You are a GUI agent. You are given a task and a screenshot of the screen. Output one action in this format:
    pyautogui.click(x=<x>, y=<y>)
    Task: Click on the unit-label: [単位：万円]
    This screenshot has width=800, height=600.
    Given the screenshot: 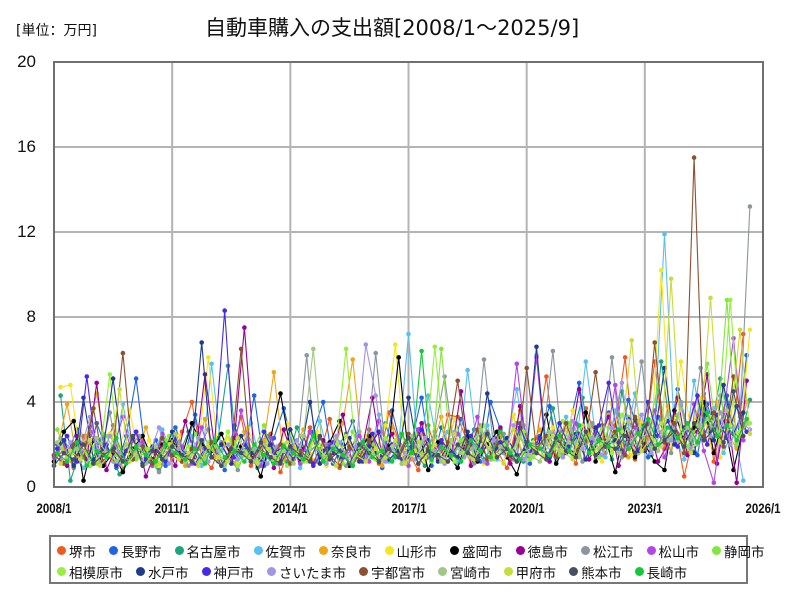 What is the action you would take?
    pyautogui.click(x=56, y=31)
    